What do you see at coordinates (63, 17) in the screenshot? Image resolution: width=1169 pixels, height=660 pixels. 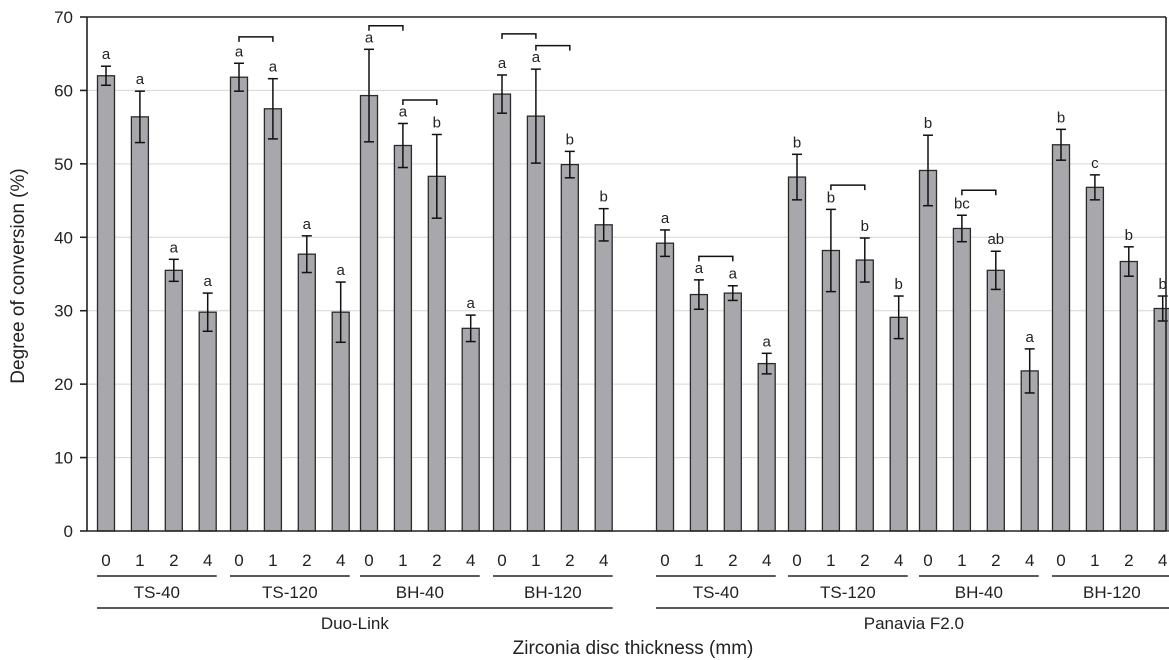 I see `y-tick-label: 70` at bounding box center [63, 17].